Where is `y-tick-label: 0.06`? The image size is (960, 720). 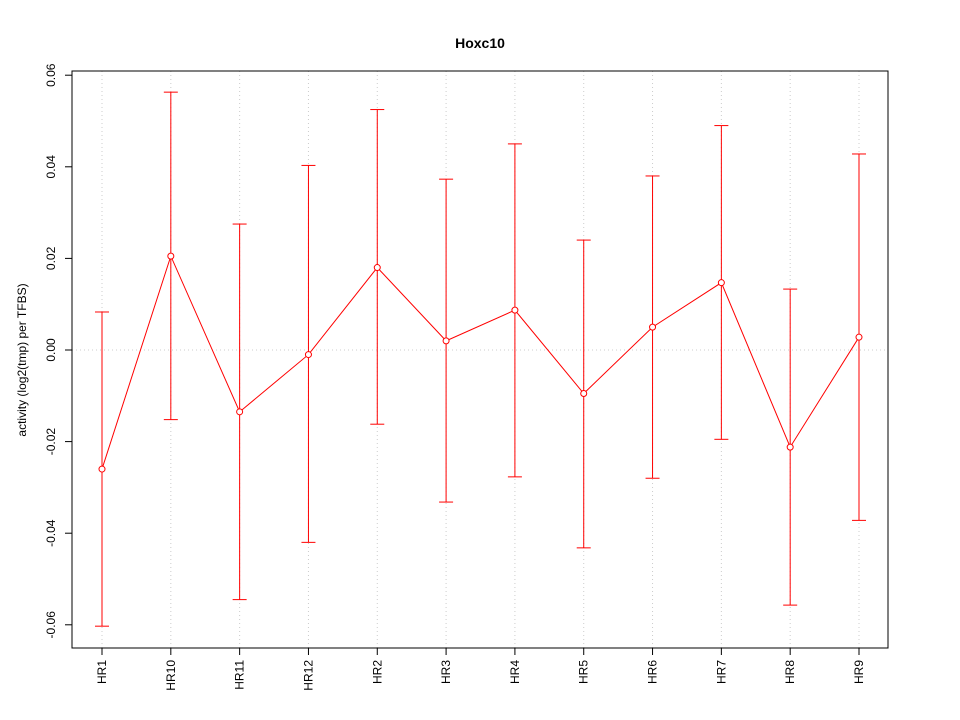 y-tick-label: 0.06 is located at coordinates (51, 75).